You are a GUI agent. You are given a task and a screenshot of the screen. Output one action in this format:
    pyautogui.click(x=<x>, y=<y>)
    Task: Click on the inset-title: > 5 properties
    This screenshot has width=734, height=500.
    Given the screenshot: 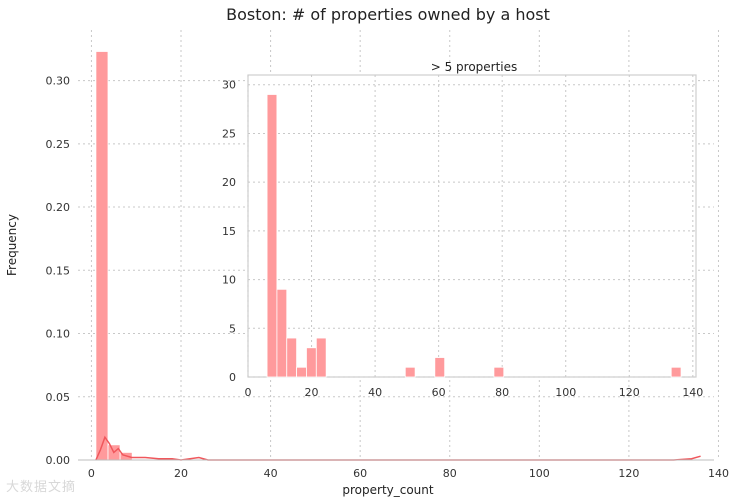 What is the action you would take?
    pyautogui.click(x=474, y=67)
    